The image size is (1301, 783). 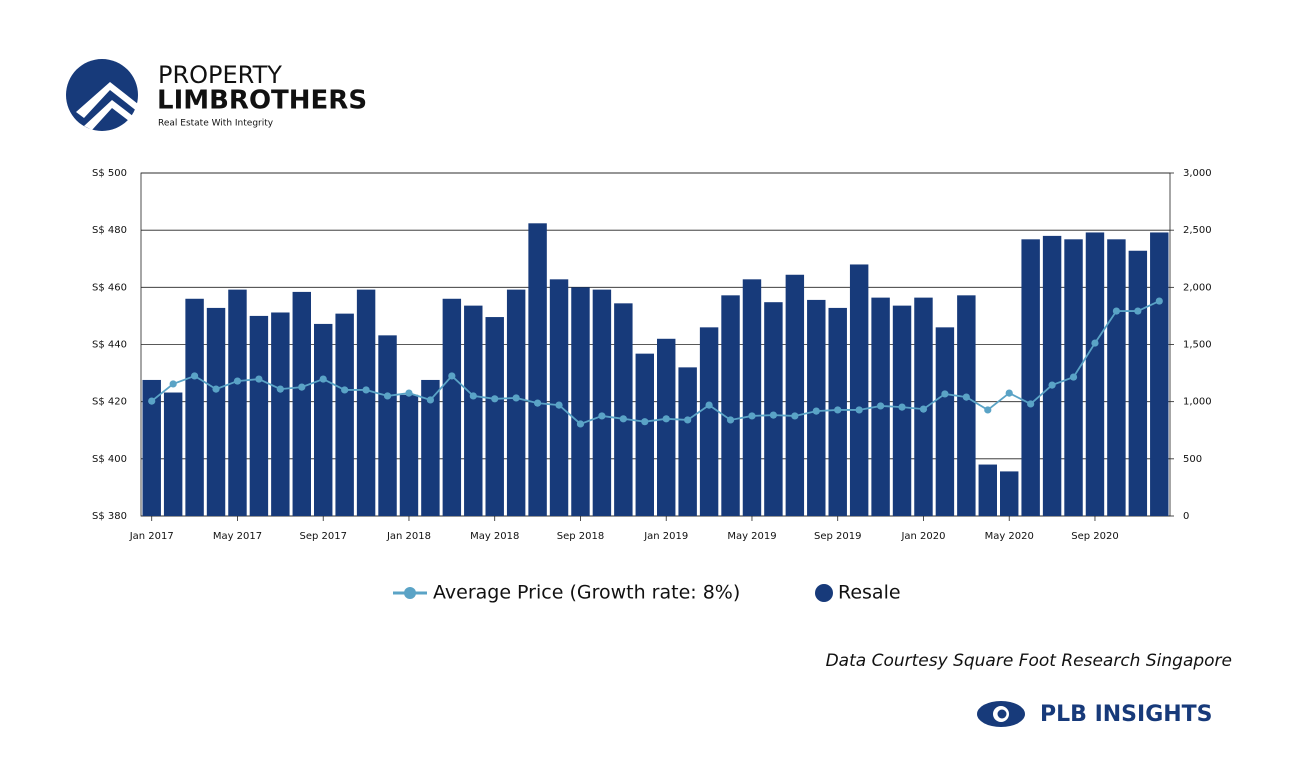 I want to click on y-tick-label: S$ 480, so click(x=109, y=230).